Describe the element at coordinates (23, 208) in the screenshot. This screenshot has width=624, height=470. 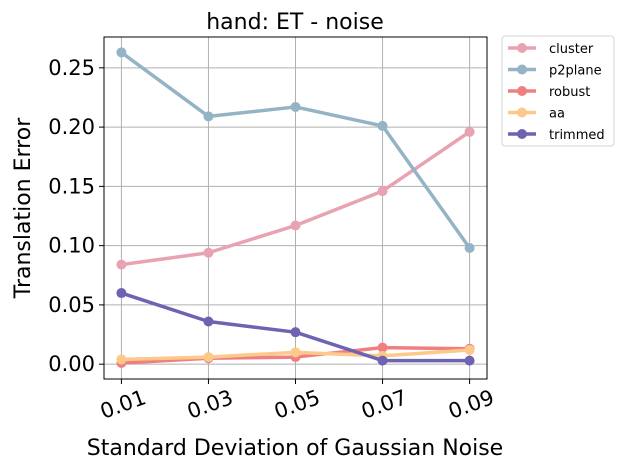
I see `y-axis-label: Translation Error` at that location.